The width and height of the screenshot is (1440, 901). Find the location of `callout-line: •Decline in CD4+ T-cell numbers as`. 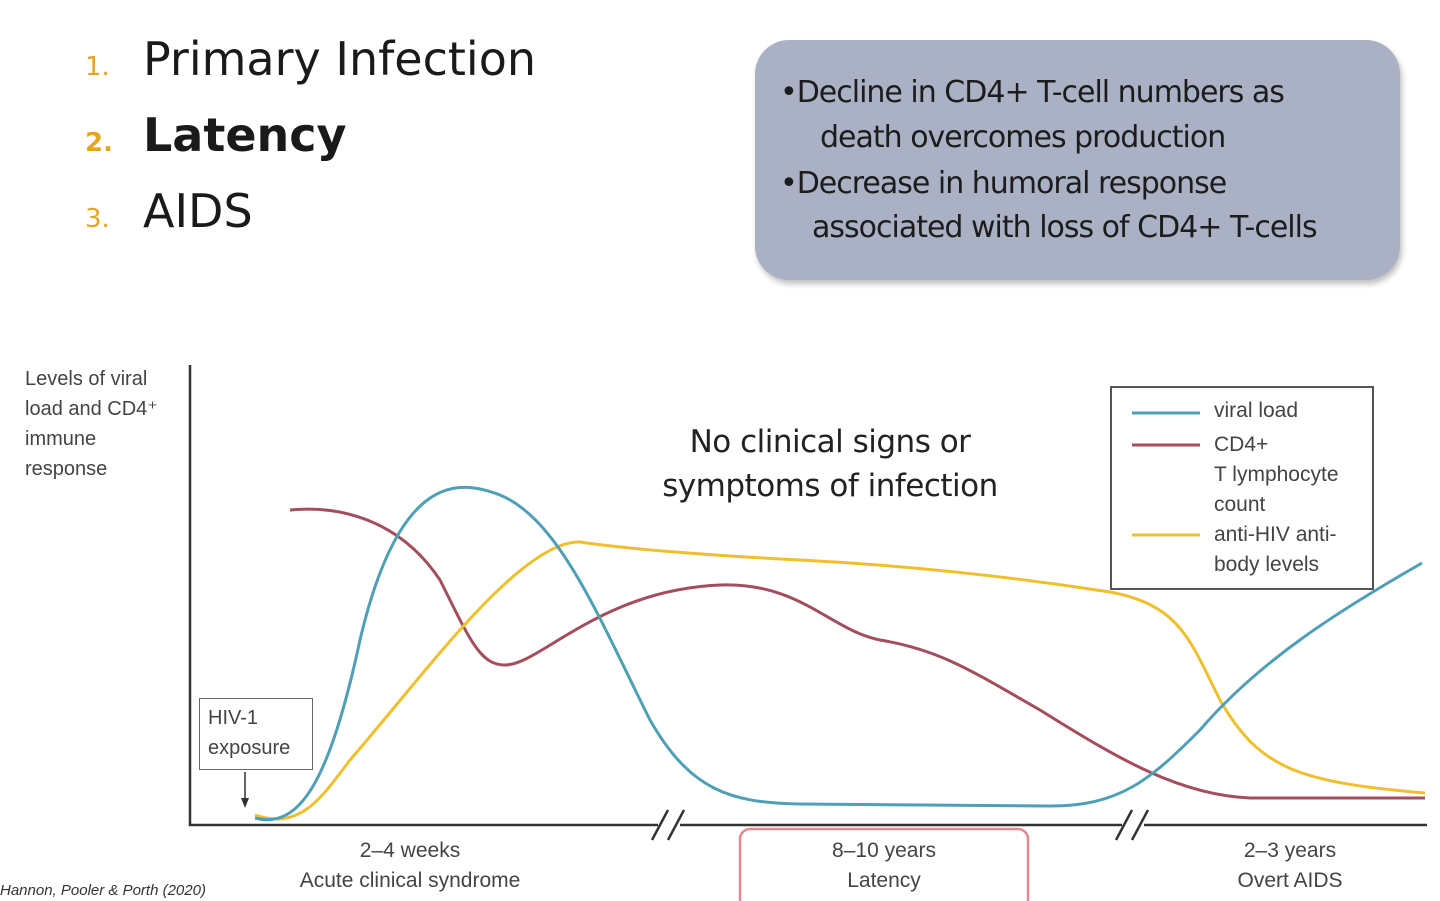

callout-line: •Decline in CD4+ T-cell numbers as is located at coordinates (1032, 92).